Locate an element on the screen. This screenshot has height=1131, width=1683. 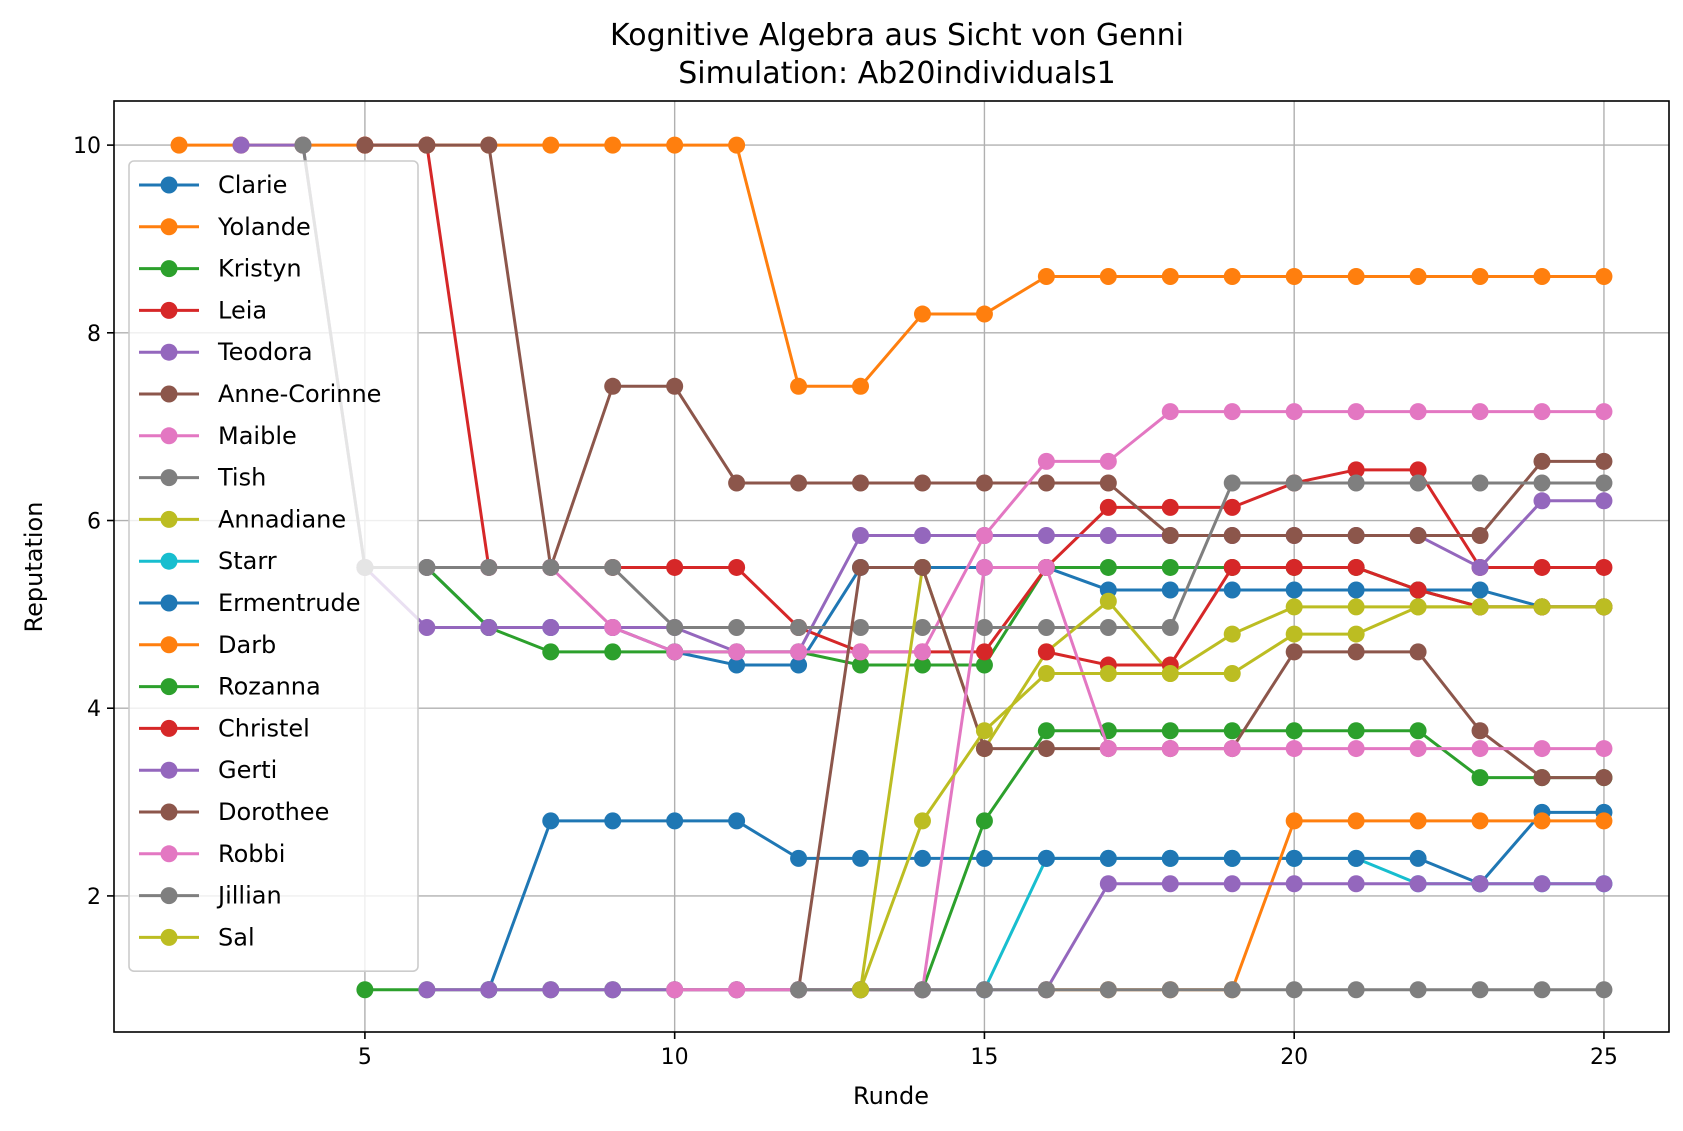
series-darb is located at coordinates (1325, 905).